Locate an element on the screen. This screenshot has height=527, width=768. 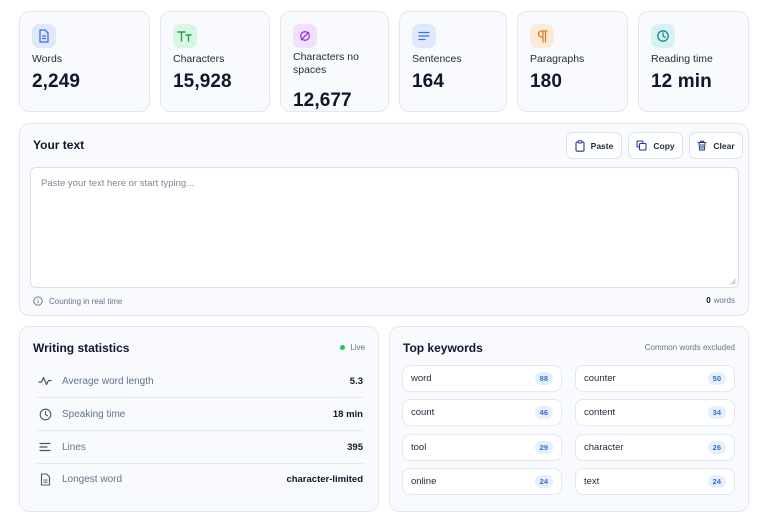
row-value: character-limited is located at coordinates (324, 479).